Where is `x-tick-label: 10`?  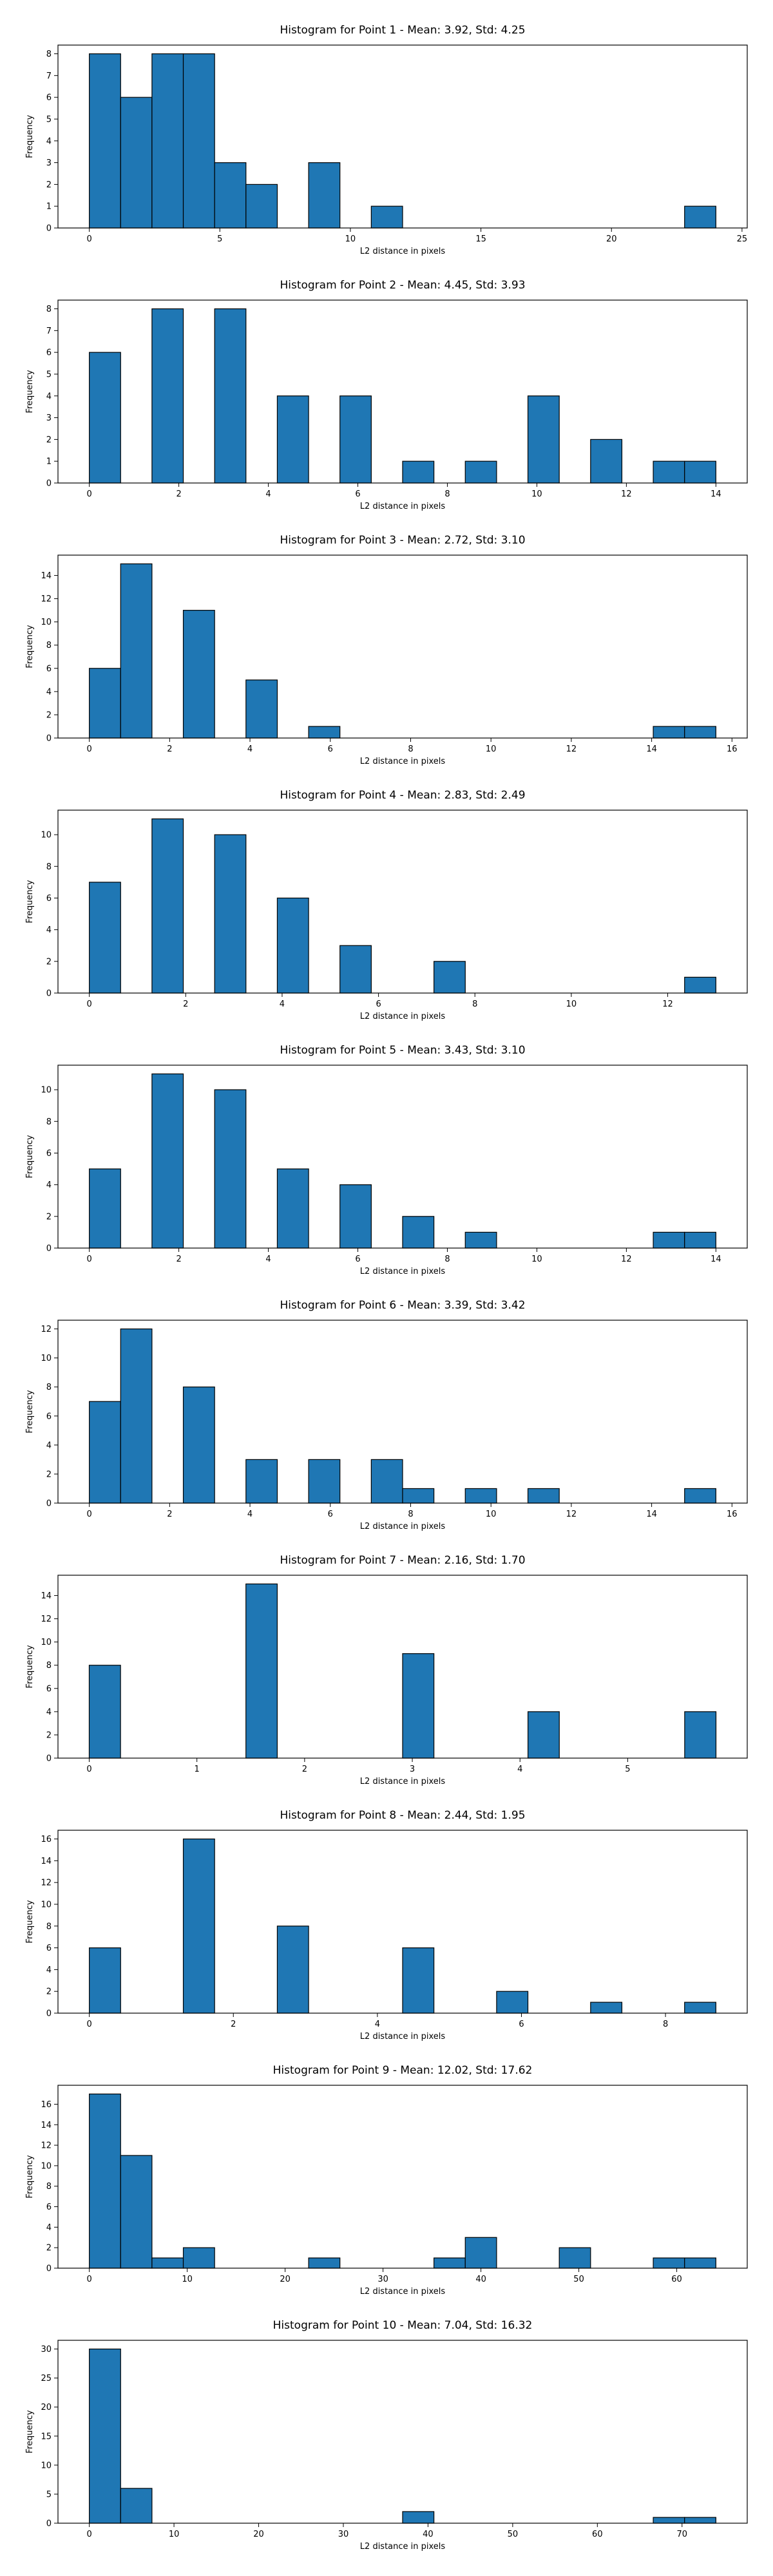 x-tick-label: 10 is located at coordinates (174, 2534).